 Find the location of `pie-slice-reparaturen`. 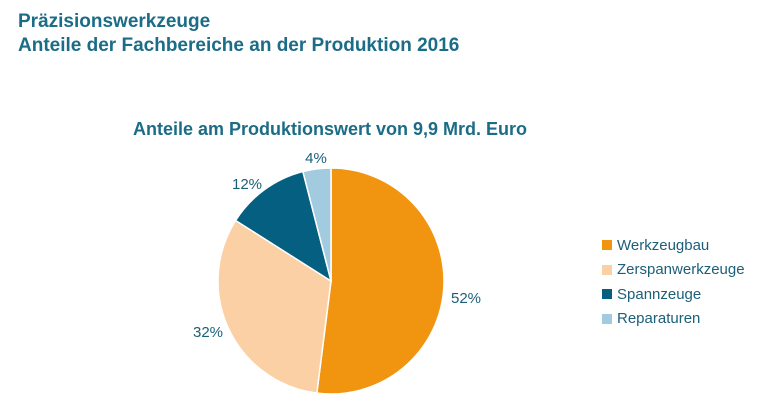

pie-slice-reparaturen is located at coordinates (316, 224).